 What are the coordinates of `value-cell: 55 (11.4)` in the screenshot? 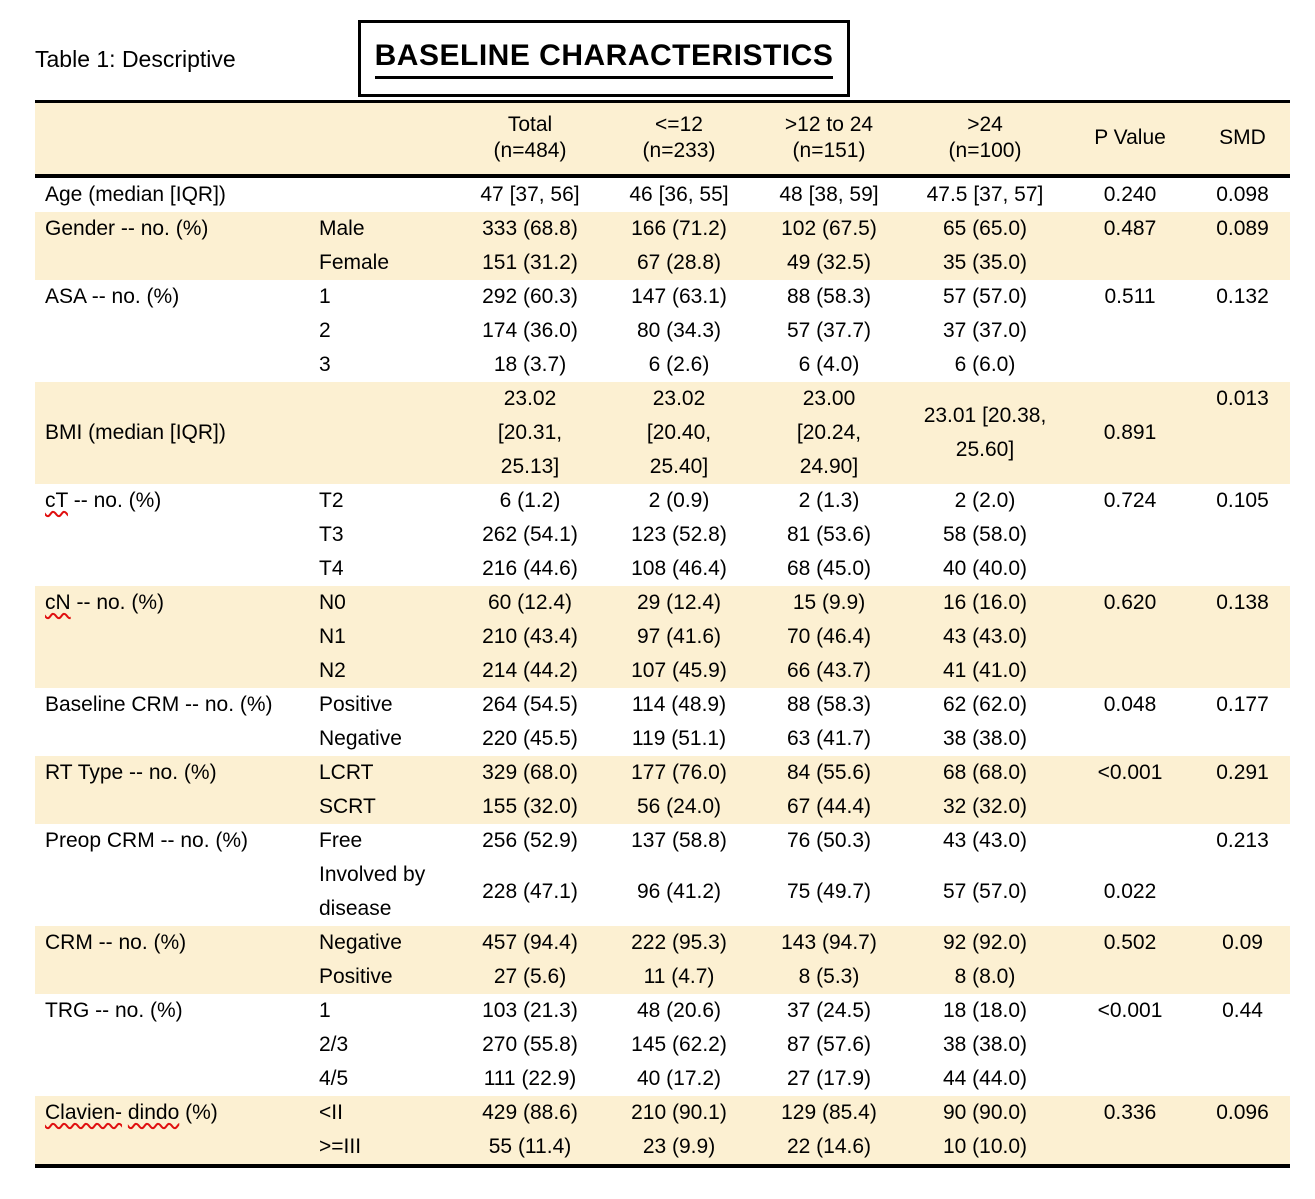 It's located at (530, 1146).